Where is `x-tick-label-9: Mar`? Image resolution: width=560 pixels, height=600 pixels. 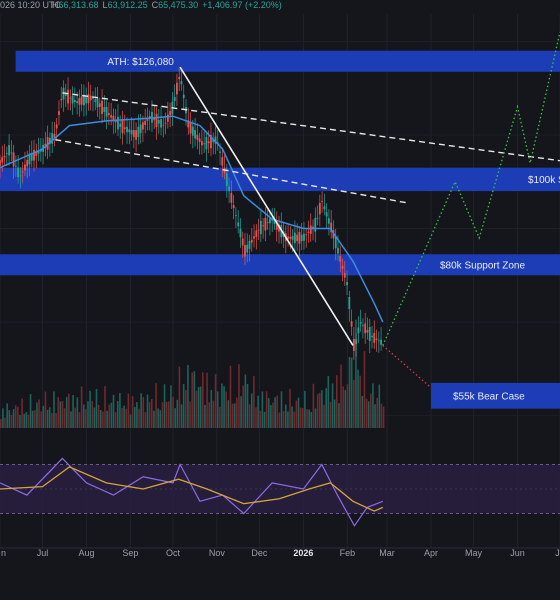
x-tick-label-9: Mar is located at coordinates (387, 553).